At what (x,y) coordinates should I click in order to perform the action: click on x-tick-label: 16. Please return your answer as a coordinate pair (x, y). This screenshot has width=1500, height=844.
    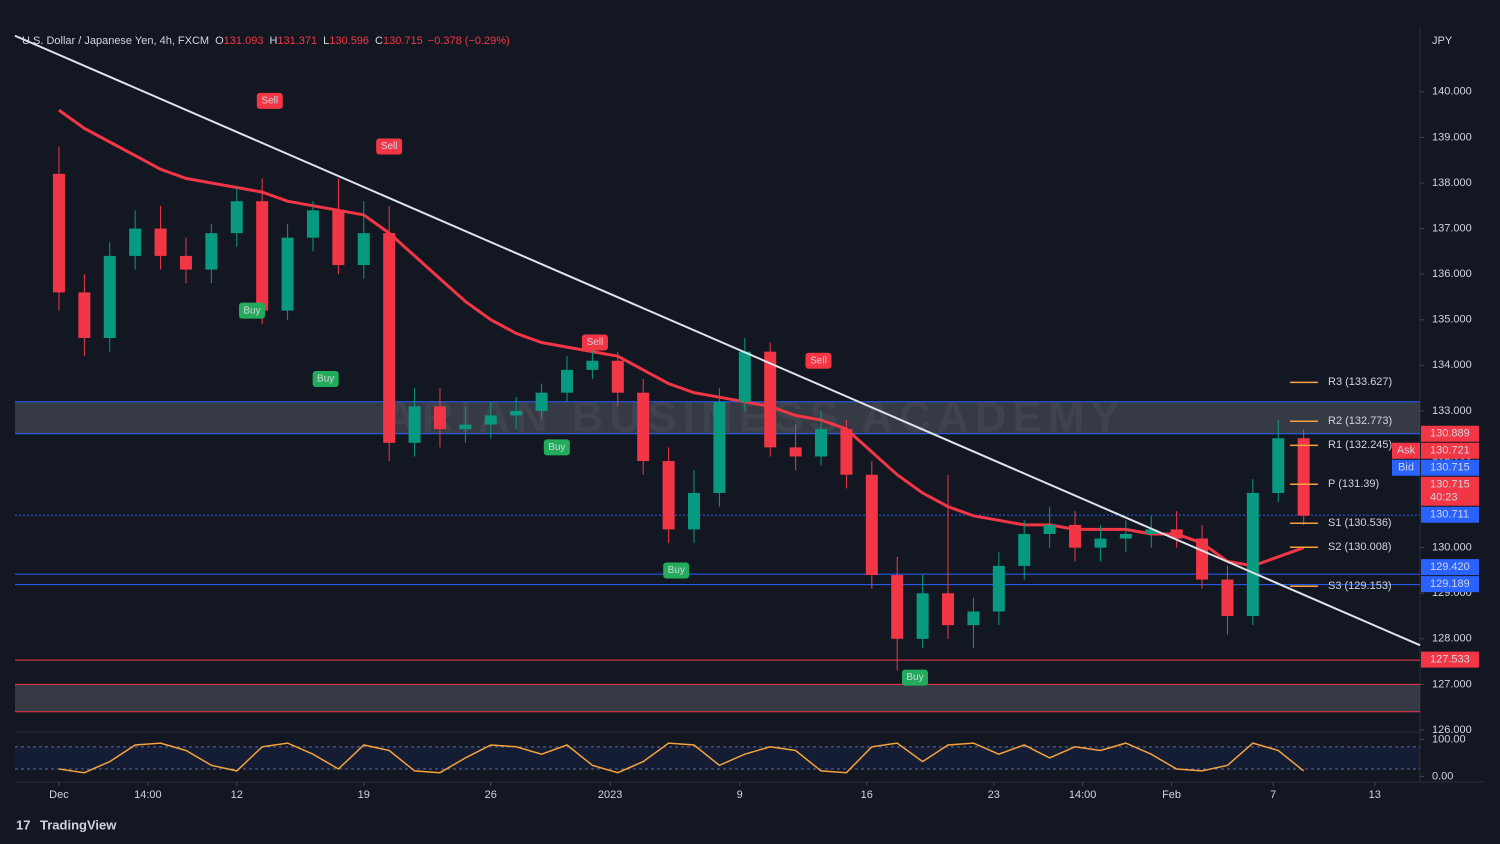
    Looking at the image, I should click on (867, 795).